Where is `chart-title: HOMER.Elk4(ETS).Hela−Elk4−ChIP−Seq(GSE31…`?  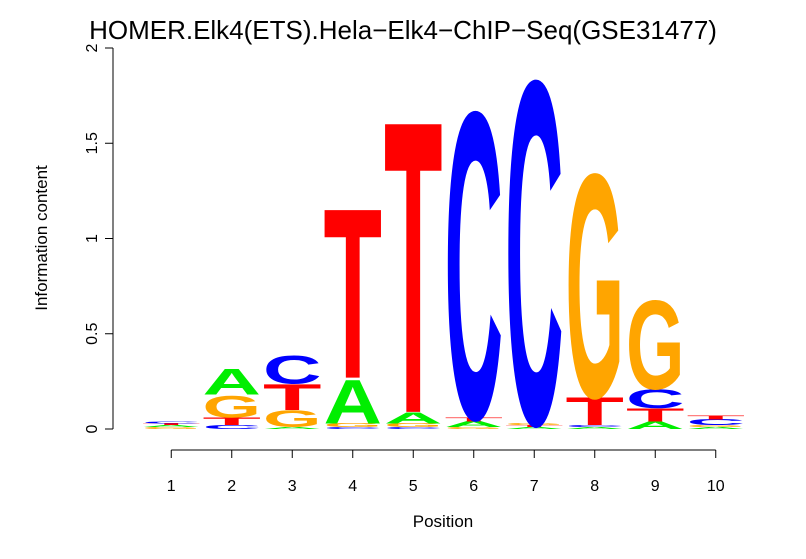
chart-title: HOMER.Elk4(ETS).Hela−Elk4−ChIP−Seq(GSE31… is located at coordinates (403, 30).